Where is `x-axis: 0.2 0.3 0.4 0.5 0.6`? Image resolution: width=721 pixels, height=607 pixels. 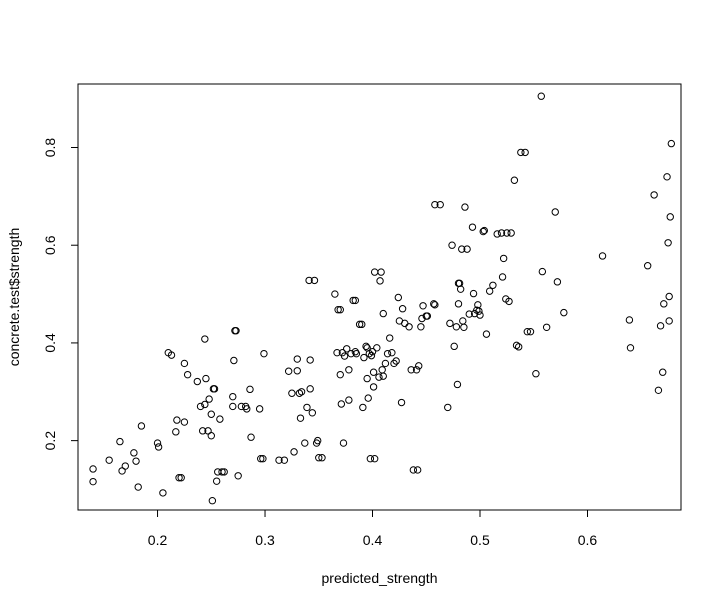 x-axis: 0.2 0.3 0.4 0.5 0.6 is located at coordinates (372, 528).